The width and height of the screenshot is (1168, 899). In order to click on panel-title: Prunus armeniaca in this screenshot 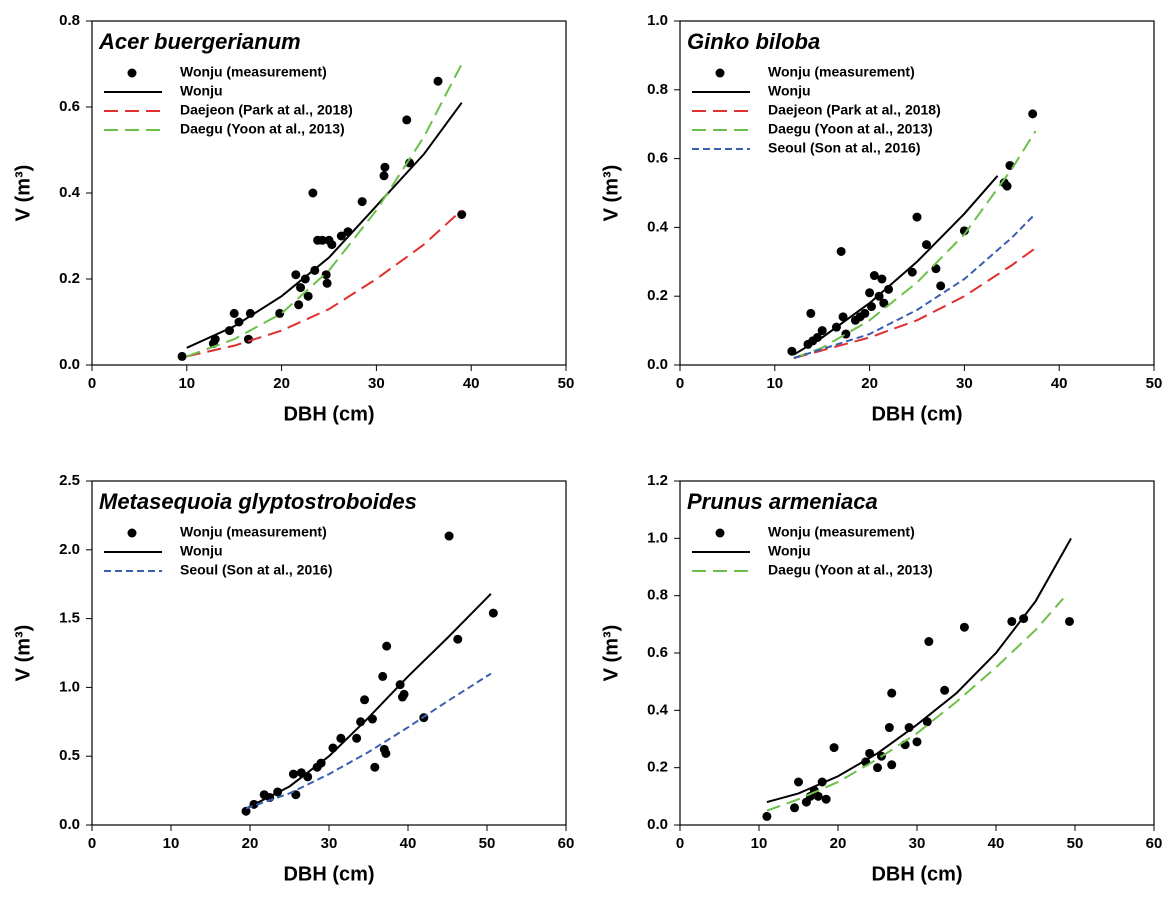, I will do `click(782, 501)`.